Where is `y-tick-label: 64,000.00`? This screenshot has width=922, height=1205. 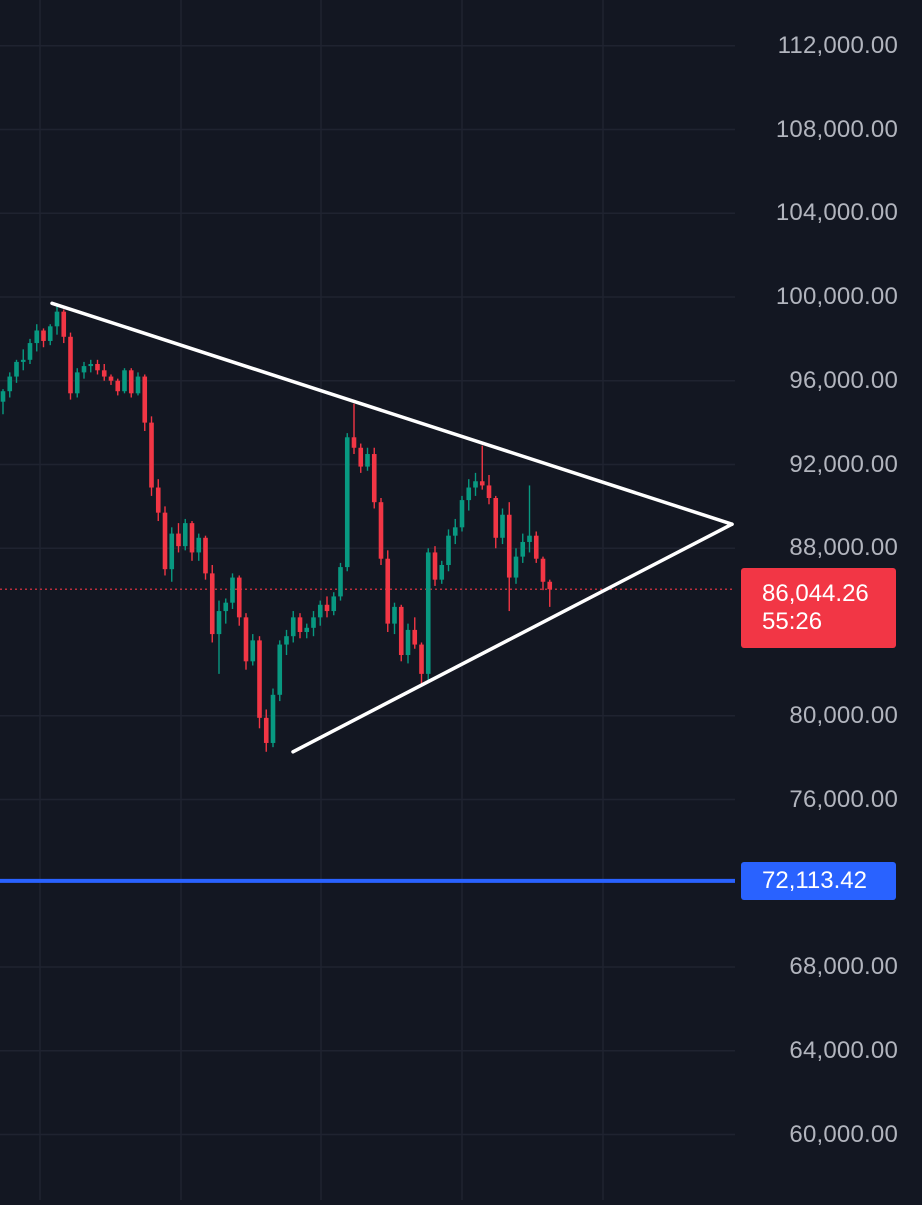
y-tick-label: 64,000.00 is located at coordinates (843, 1050).